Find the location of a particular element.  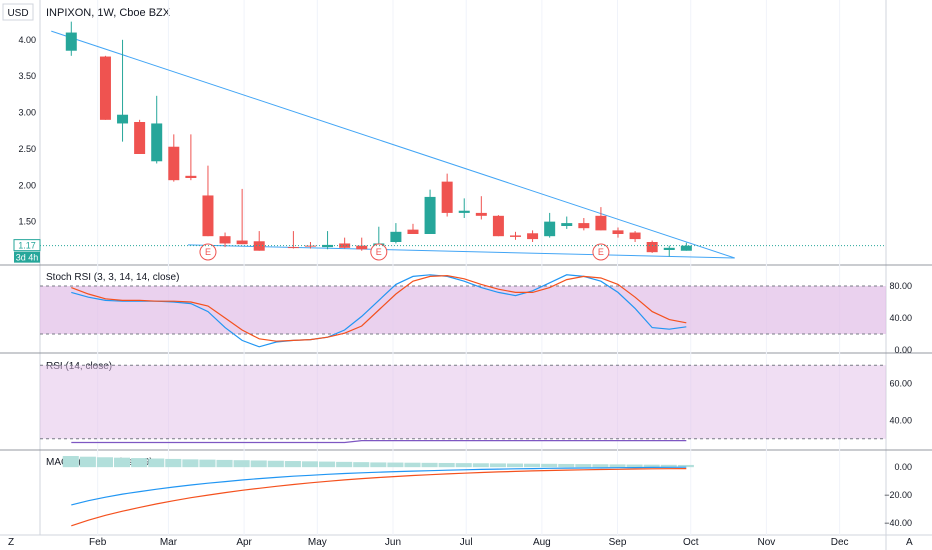

last-price-marker: 1.17 3d 4h is located at coordinates (449, 251).